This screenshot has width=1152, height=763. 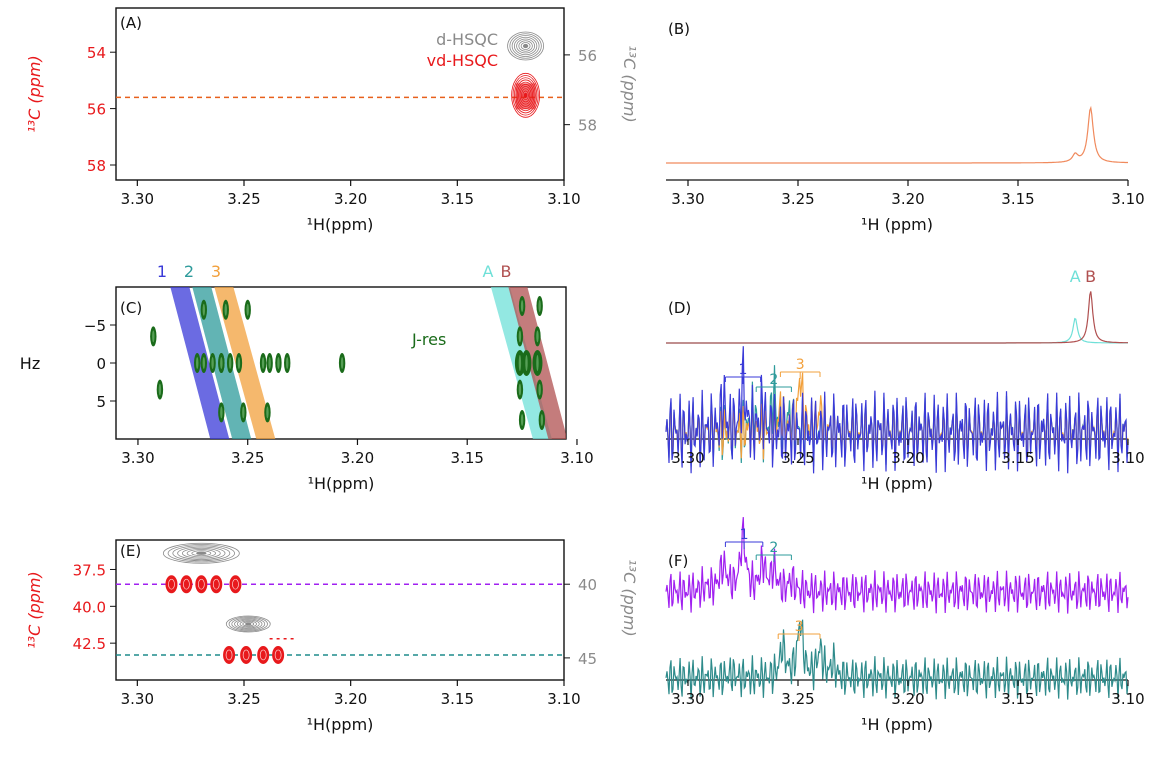 I want to click on x-tick-label-e: 3.25, so click(x=243, y=699).